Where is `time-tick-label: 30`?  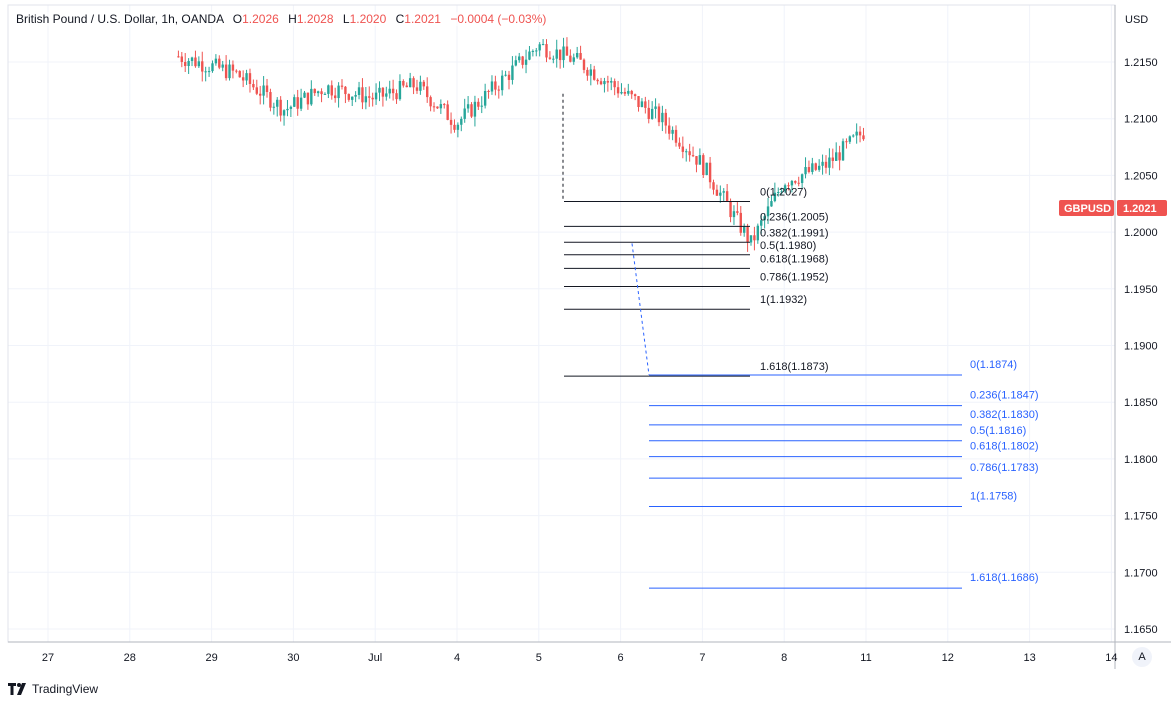
time-tick-label: 30 is located at coordinates (293, 658).